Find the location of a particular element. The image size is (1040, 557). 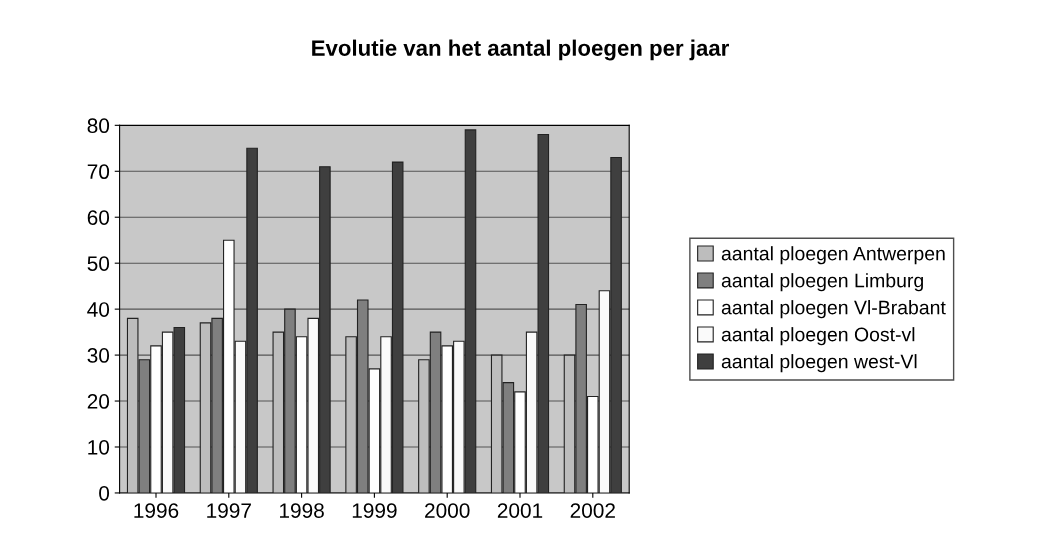

y-tick-label: 30 is located at coordinates (98, 355).